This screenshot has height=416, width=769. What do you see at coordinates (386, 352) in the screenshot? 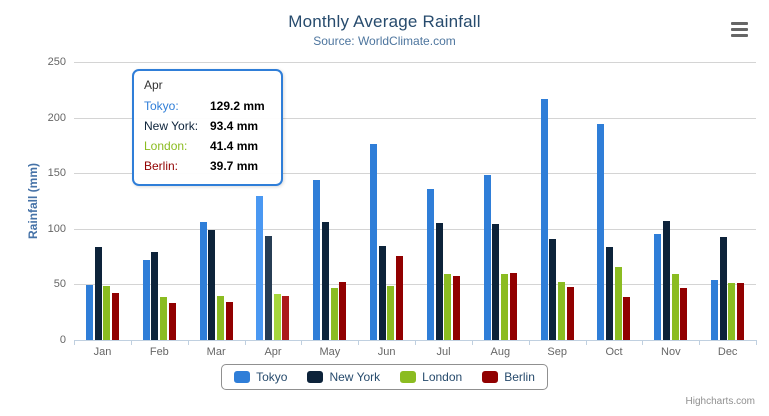
I see `x-axis-label: Jun` at bounding box center [386, 352].